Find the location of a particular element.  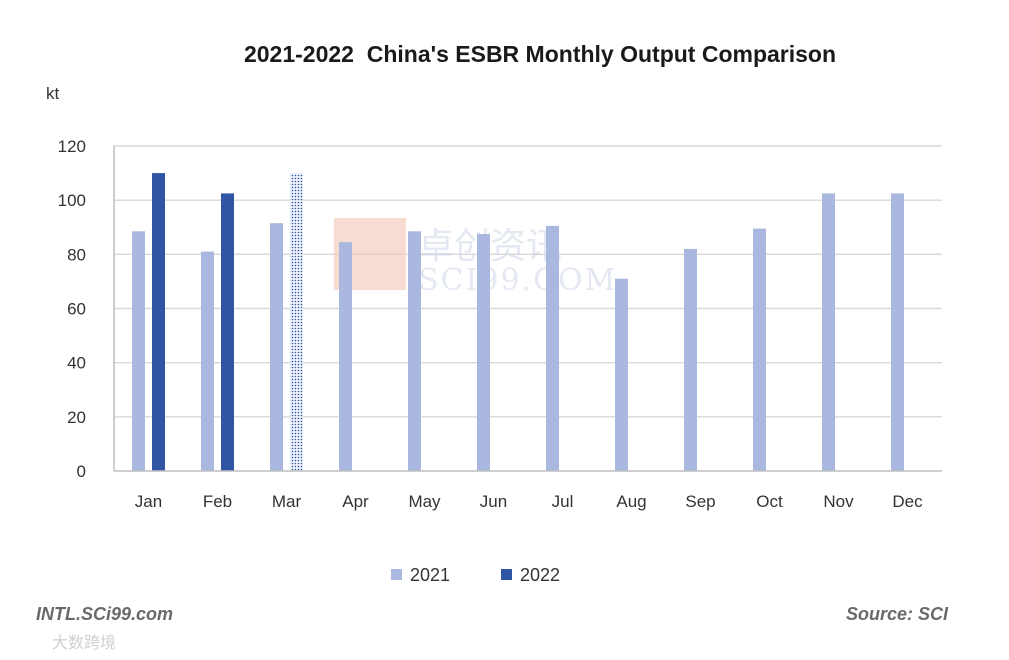

bar-2021-may is located at coordinates (414, 351).